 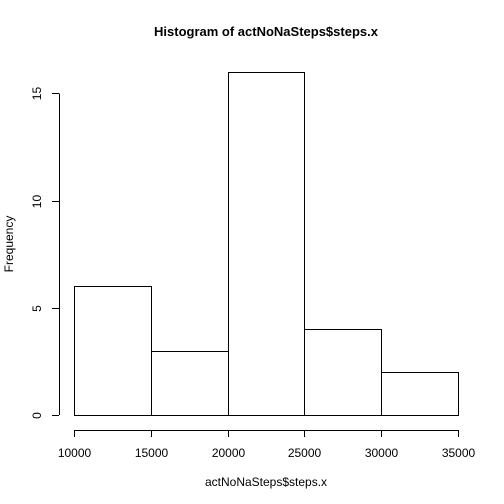 What do you see at coordinates (305, 453) in the screenshot?
I see `x-tick-label: 25000` at bounding box center [305, 453].